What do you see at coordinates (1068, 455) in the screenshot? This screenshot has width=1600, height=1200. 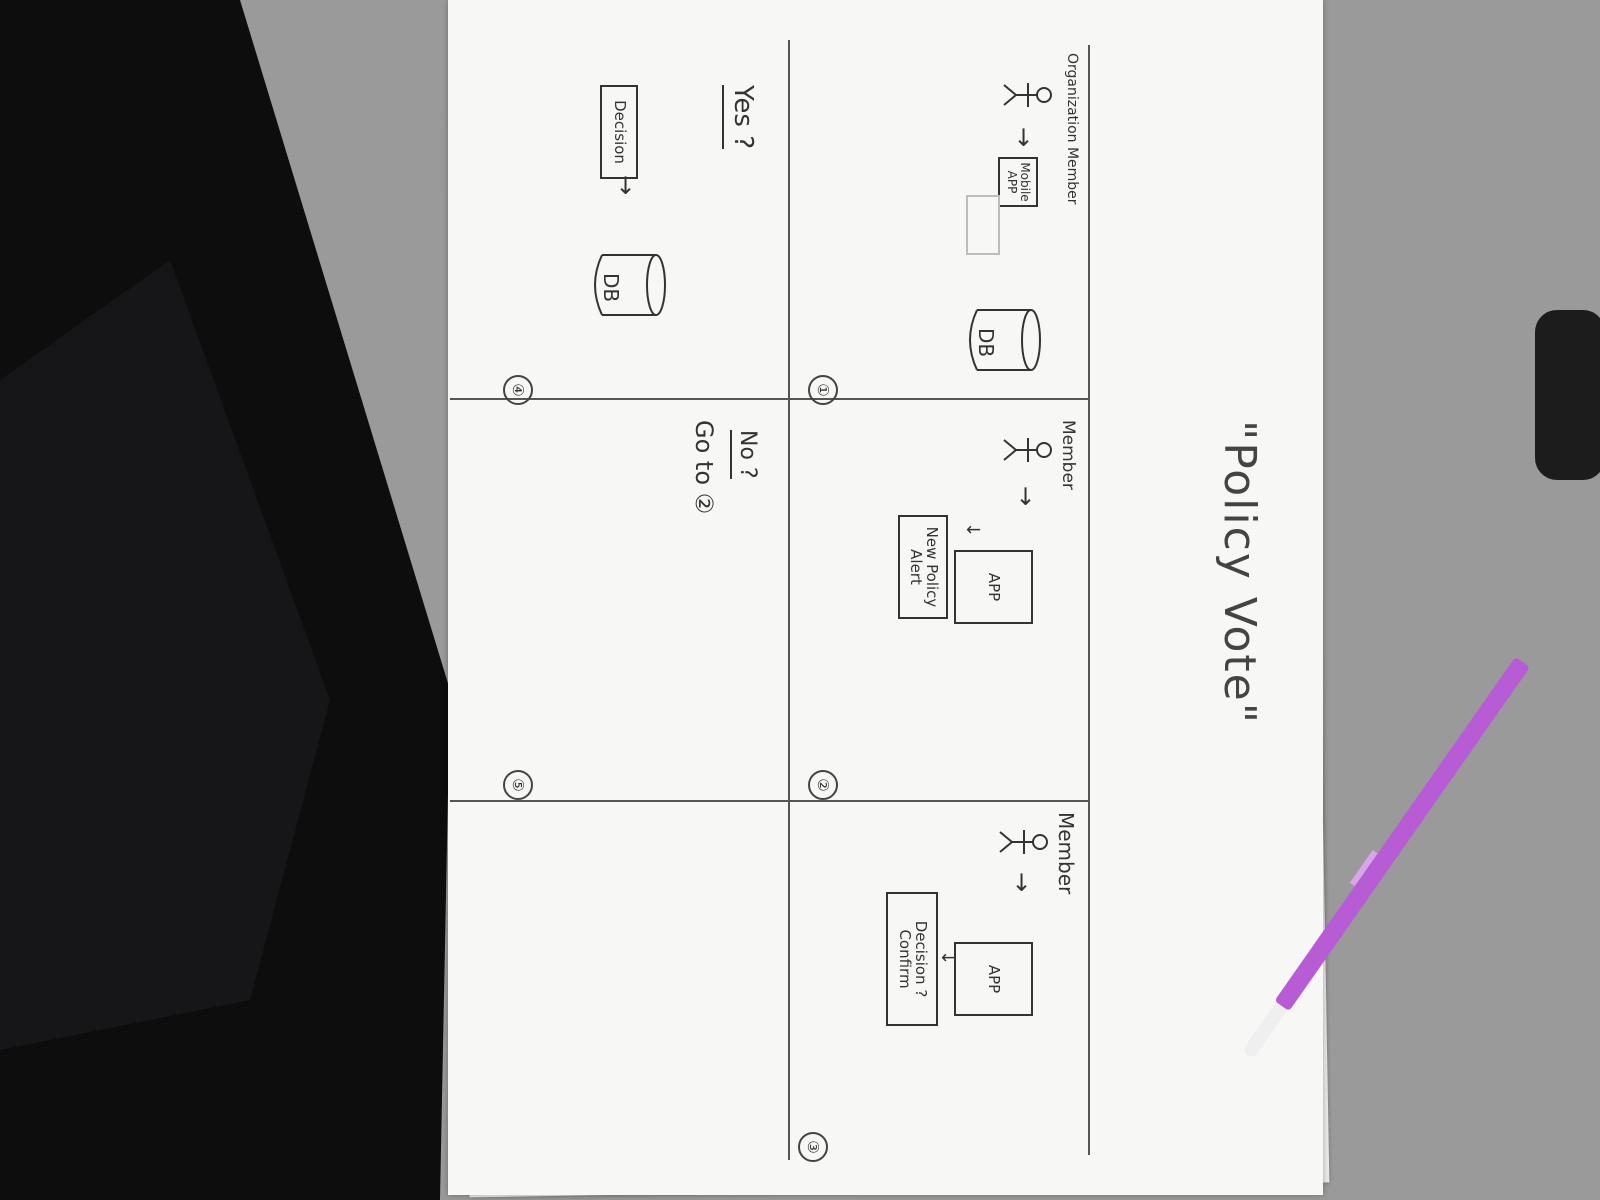 I see `panel-2-actor-label: Member` at bounding box center [1068, 455].